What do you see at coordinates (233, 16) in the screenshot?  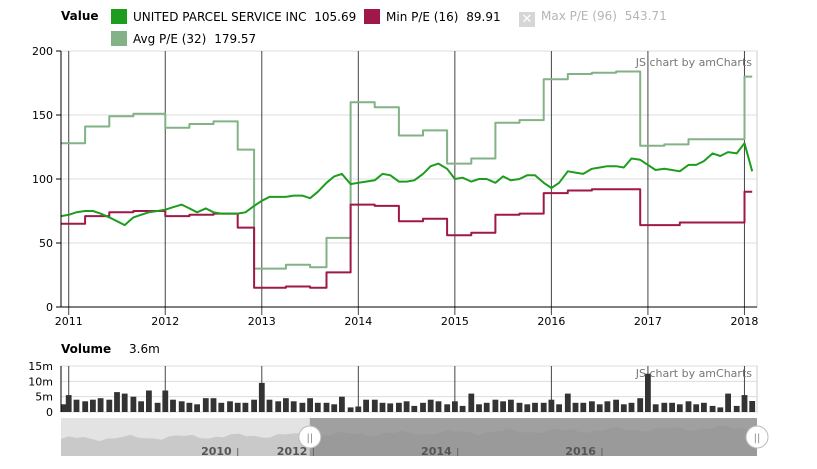 I see `legend-item-ups: UNITED PARCEL SERVICE INC 105.69` at bounding box center [233, 16].